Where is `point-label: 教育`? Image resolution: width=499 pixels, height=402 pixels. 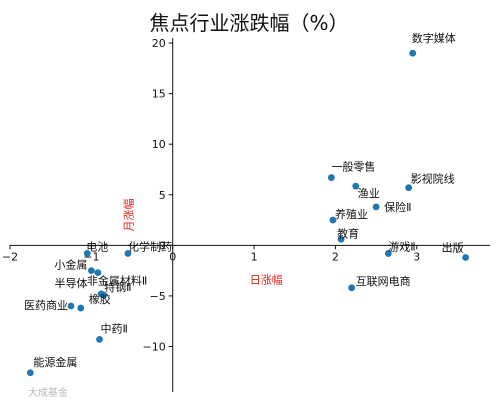
point-label: 教育 is located at coordinates (348, 233).